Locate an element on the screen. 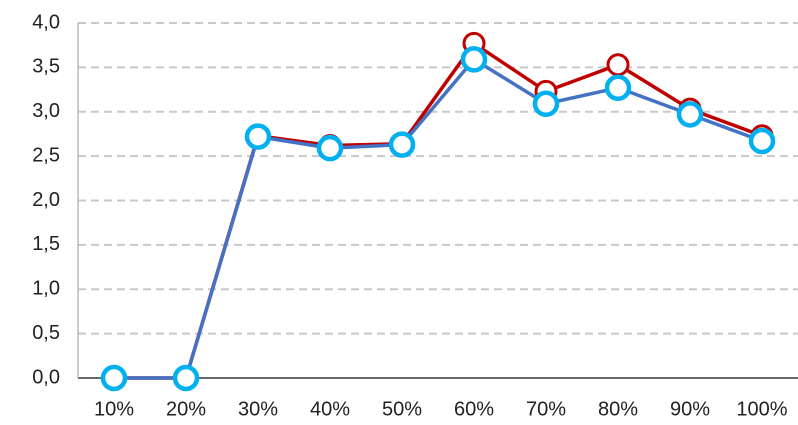 This screenshot has height=425, width=798. y-tick-label: 2,5 is located at coordinates (46, 155).